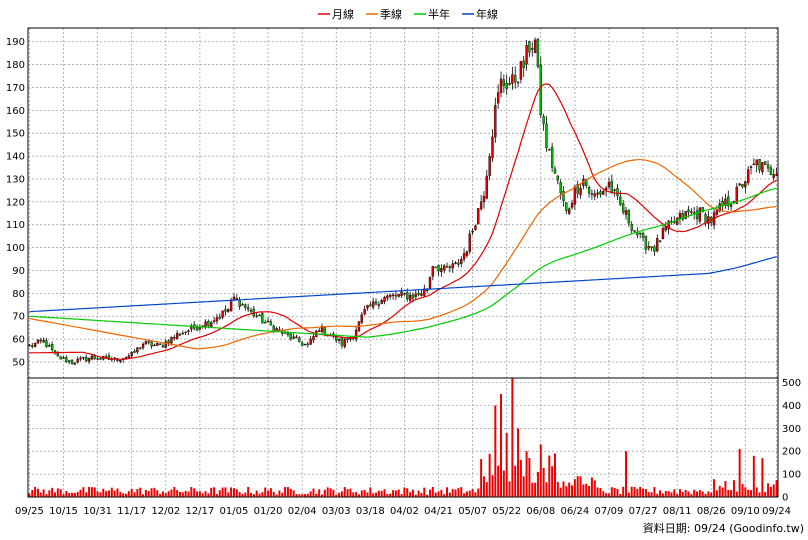 The height and width of the screenshot is (540, 808). Describe the element at coordinates (506, 511) in the screenshot. I see `date-tick-label: 05/22` at that location.